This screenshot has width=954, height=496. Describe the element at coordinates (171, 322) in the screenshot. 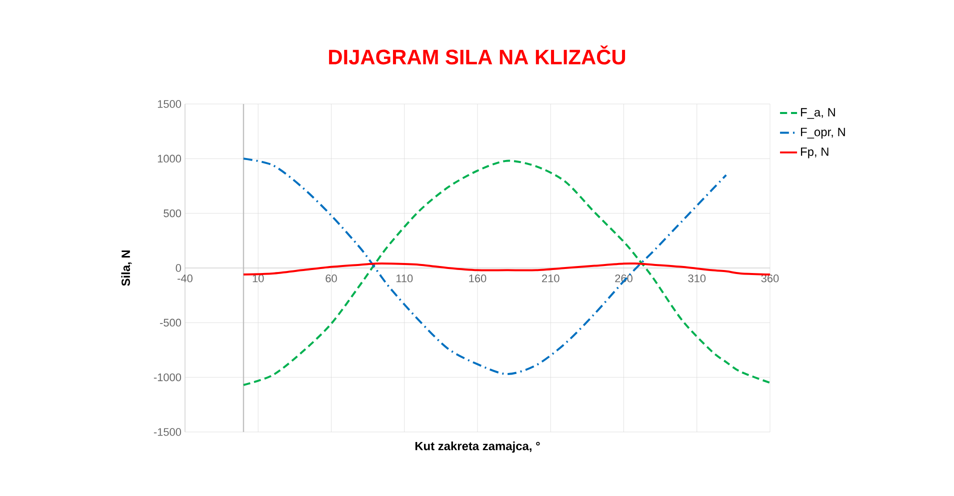

I see `y-tick-label: -500` at that location.